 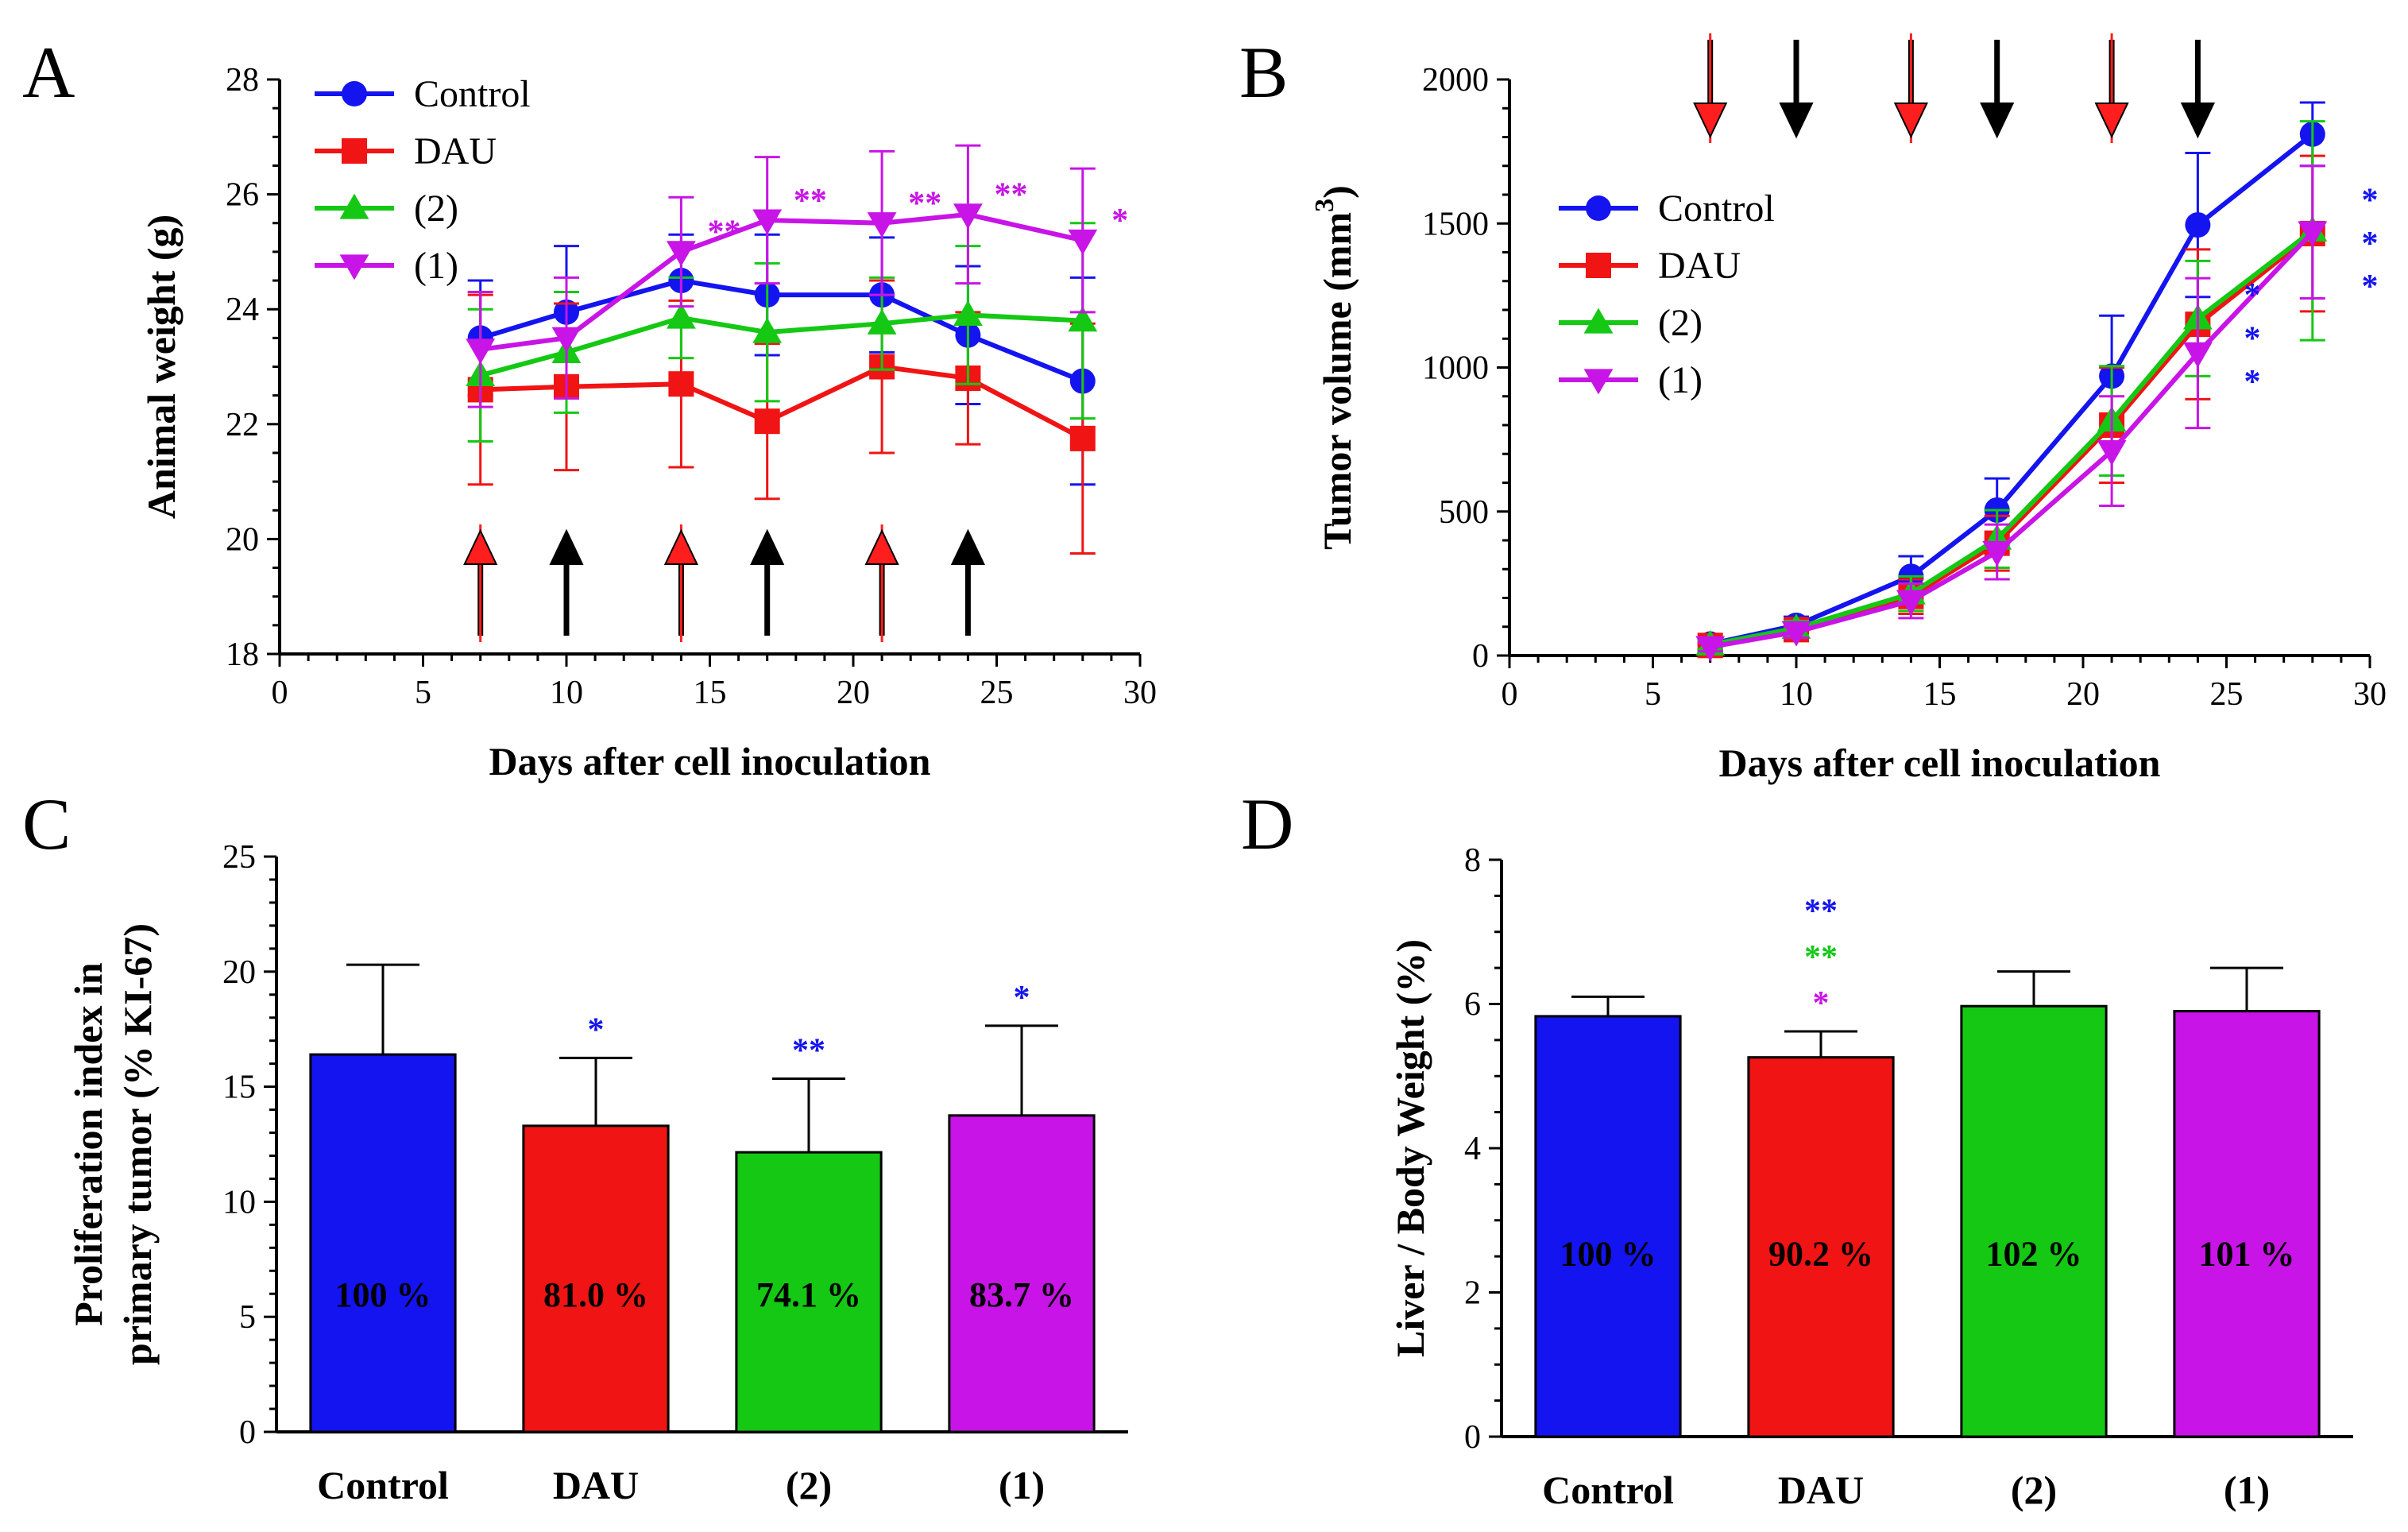 What do you see at coordinates (161, 367) in the screenshot?
I see `panel-a-y-axis-title-text: Animal weight (g)` at bounding box center [161, 367].